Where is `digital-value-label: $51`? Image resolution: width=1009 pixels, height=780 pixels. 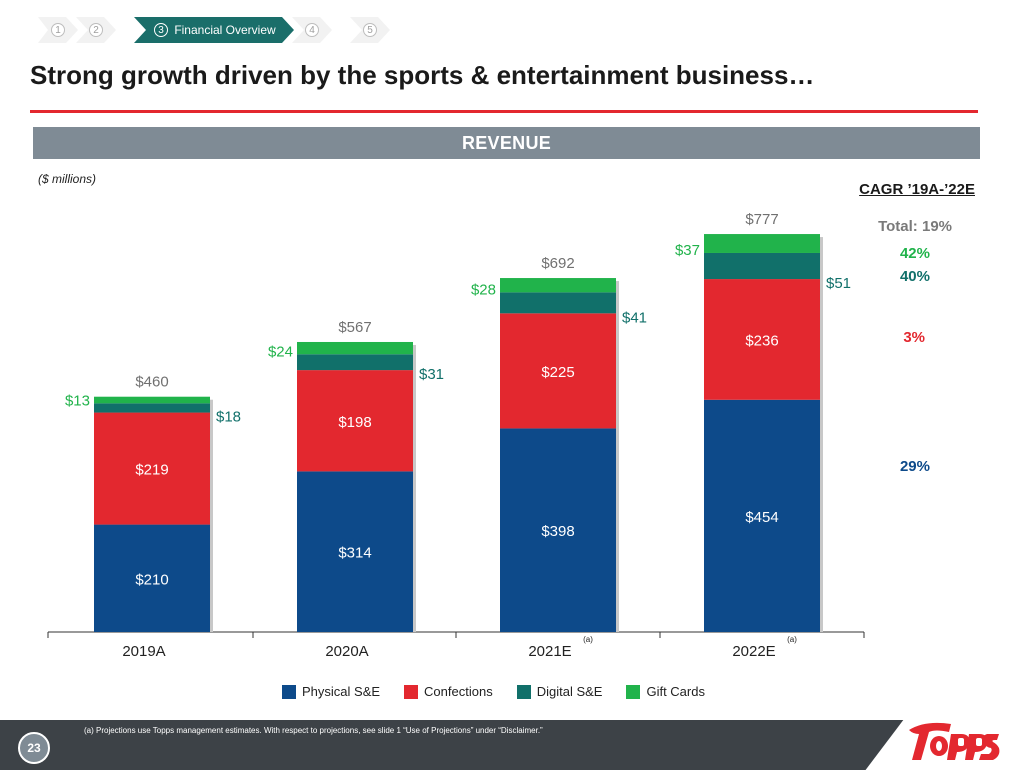
digital-value-label: $51 is located at coordinates (838, 283).